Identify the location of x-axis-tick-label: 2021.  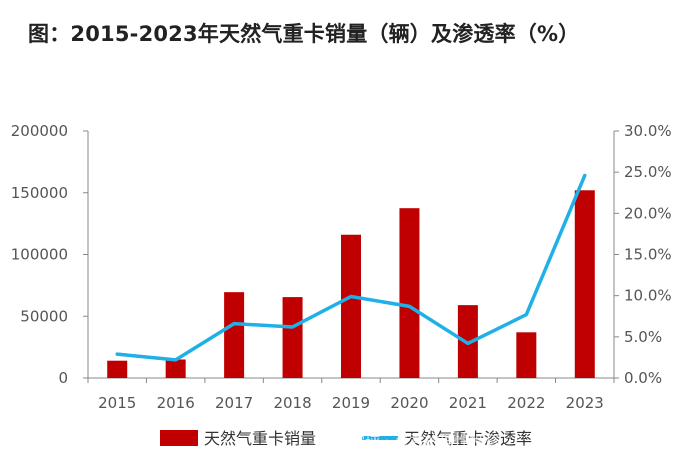
(468, 403).